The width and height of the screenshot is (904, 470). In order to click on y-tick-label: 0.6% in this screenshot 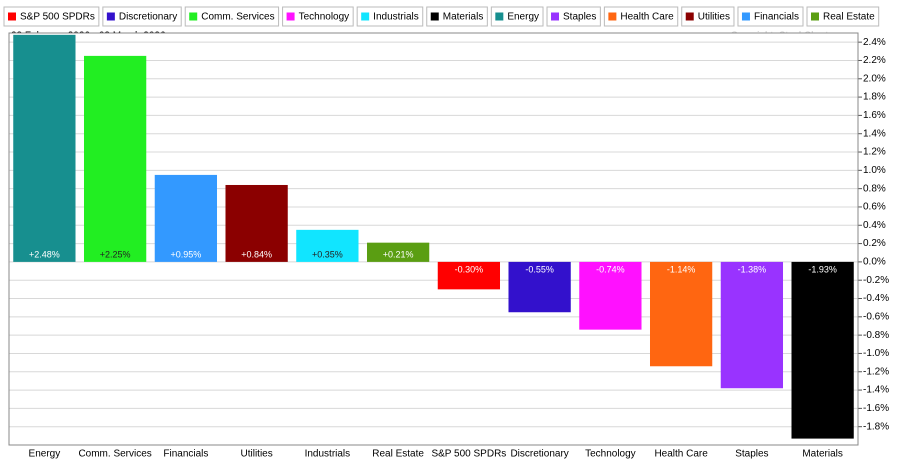, I will do `click(874, 207)`.